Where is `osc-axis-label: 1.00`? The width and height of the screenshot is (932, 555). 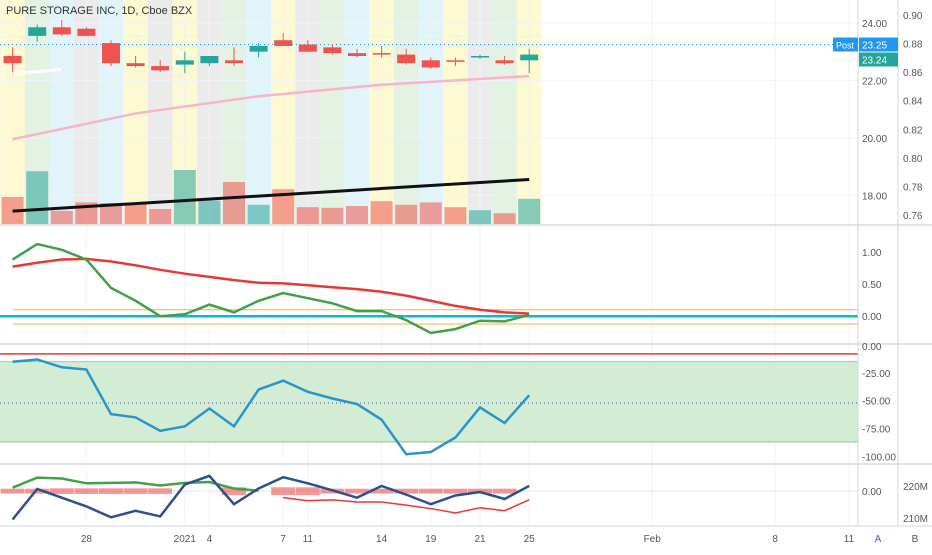
osc-axis-label: 1.00 is located at coordinates (872, 253).